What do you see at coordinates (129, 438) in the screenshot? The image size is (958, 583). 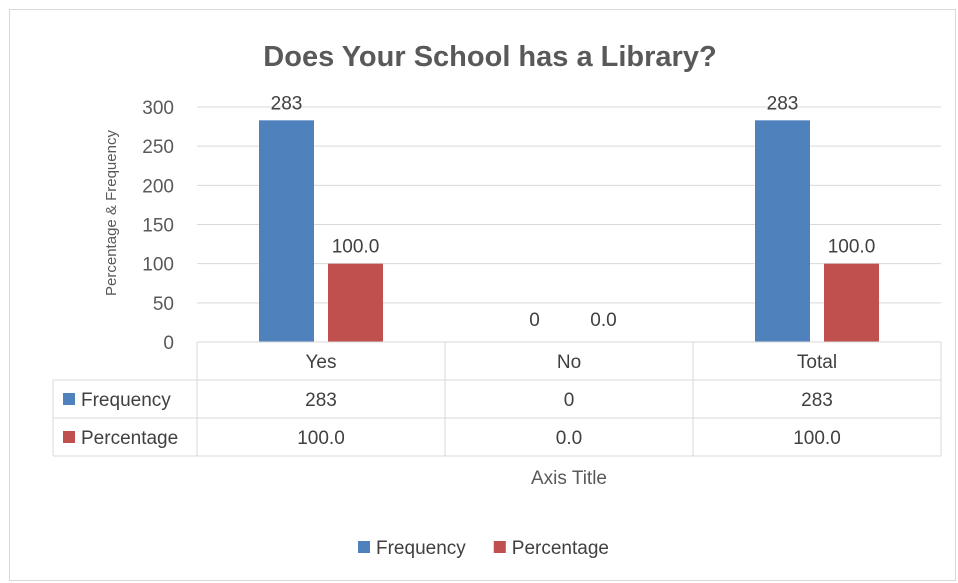 I see `table-row-label: Percentage` at bounding box center [129, 438].